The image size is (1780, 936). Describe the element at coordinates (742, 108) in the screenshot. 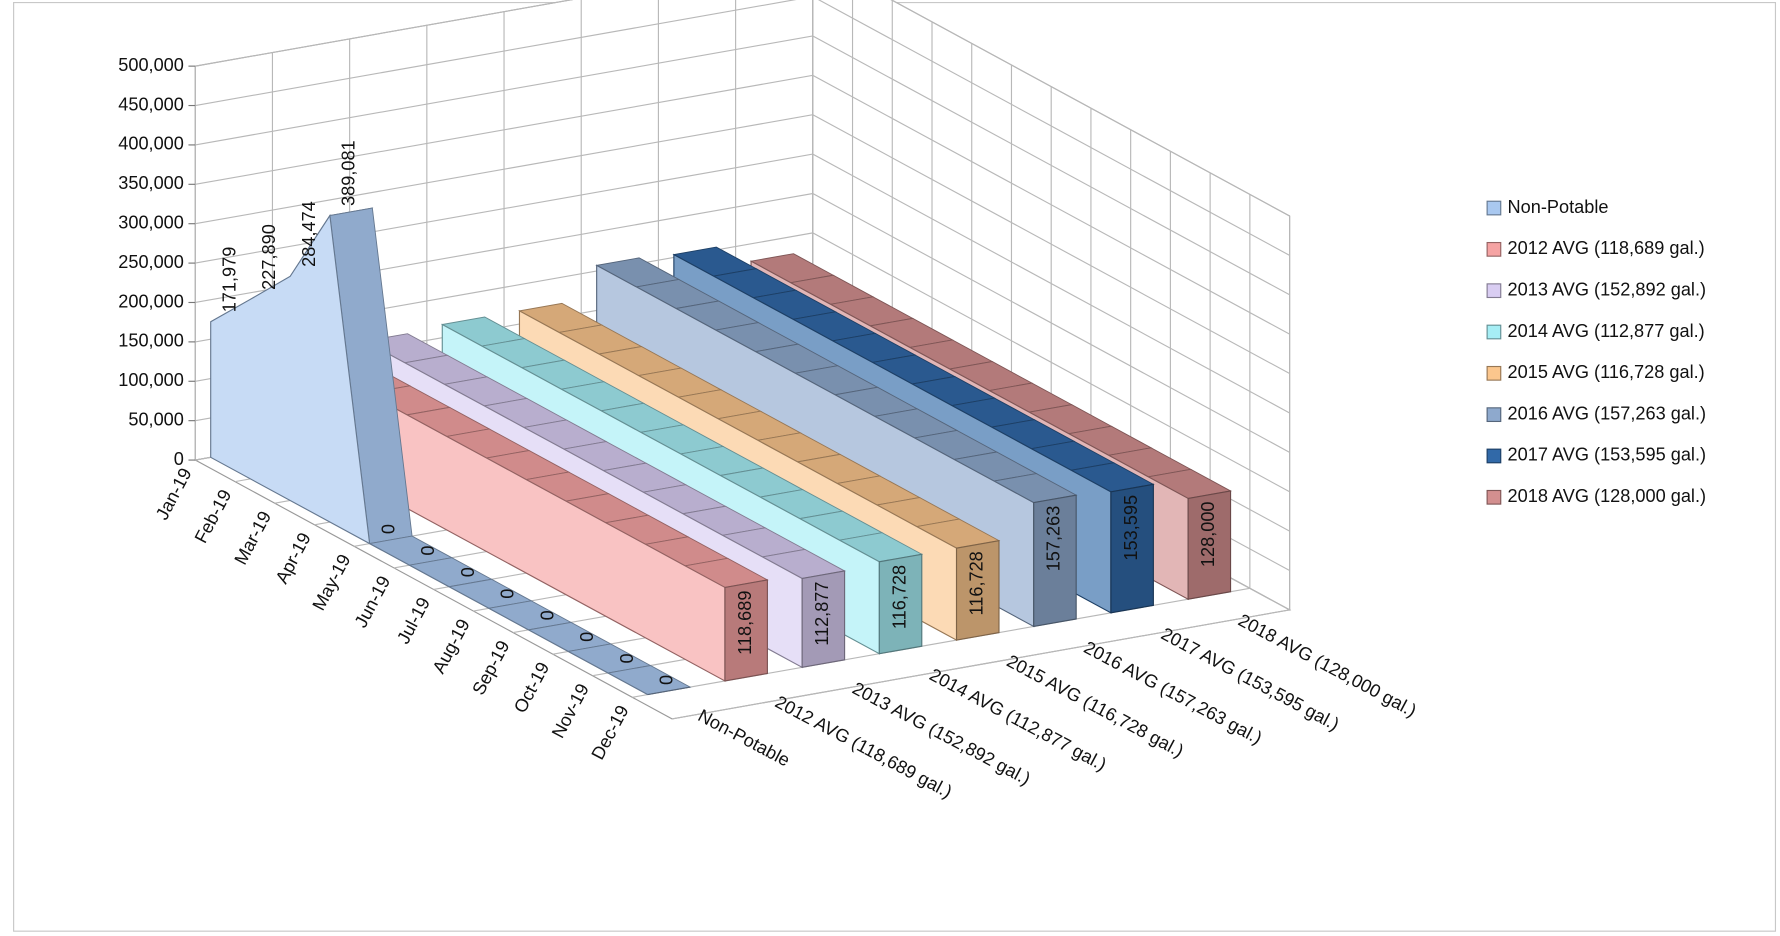

I see `grid-line` at that location.